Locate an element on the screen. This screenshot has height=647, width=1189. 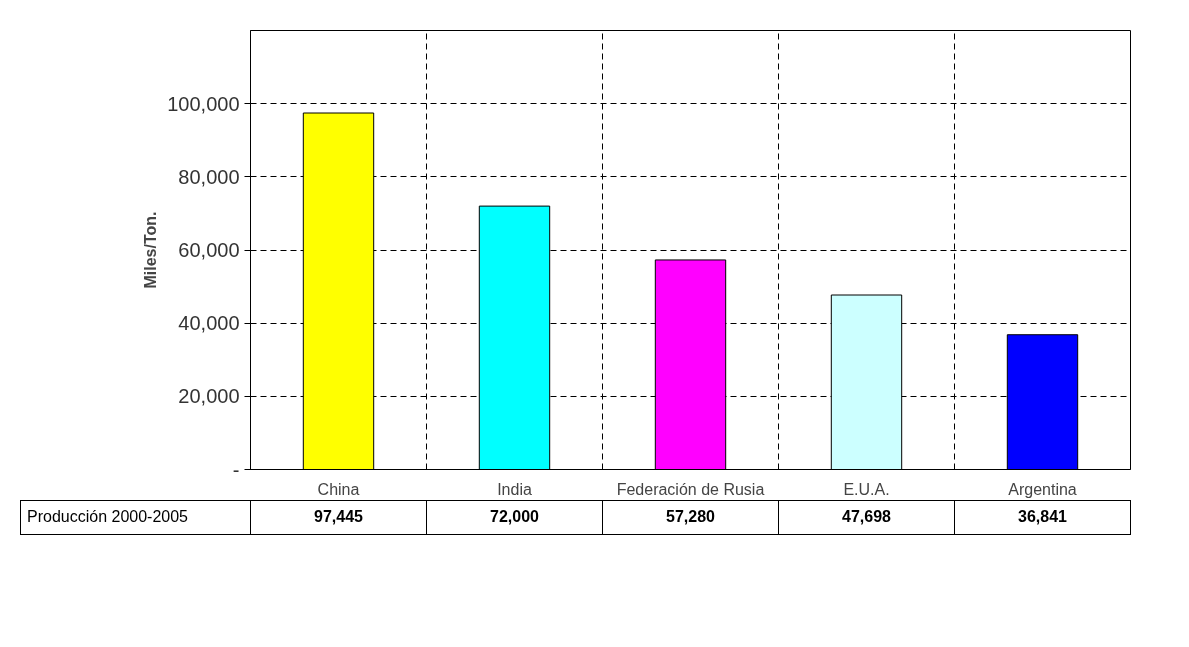
x-tick-label: China is located at coordinates (338, 489).